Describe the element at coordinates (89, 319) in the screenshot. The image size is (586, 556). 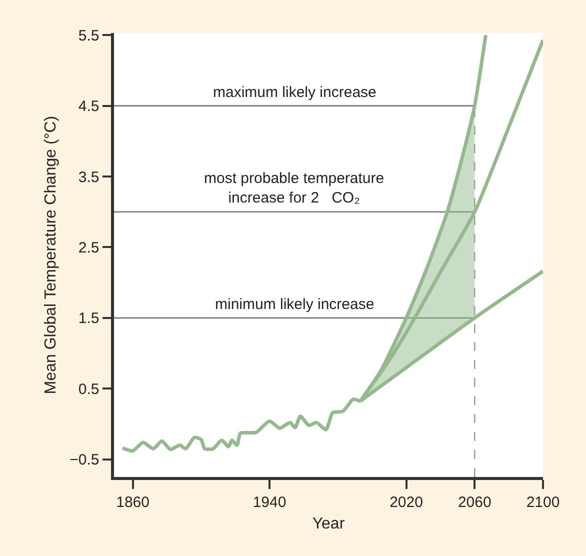
I see `y-tick-label: 1.5` at that location.